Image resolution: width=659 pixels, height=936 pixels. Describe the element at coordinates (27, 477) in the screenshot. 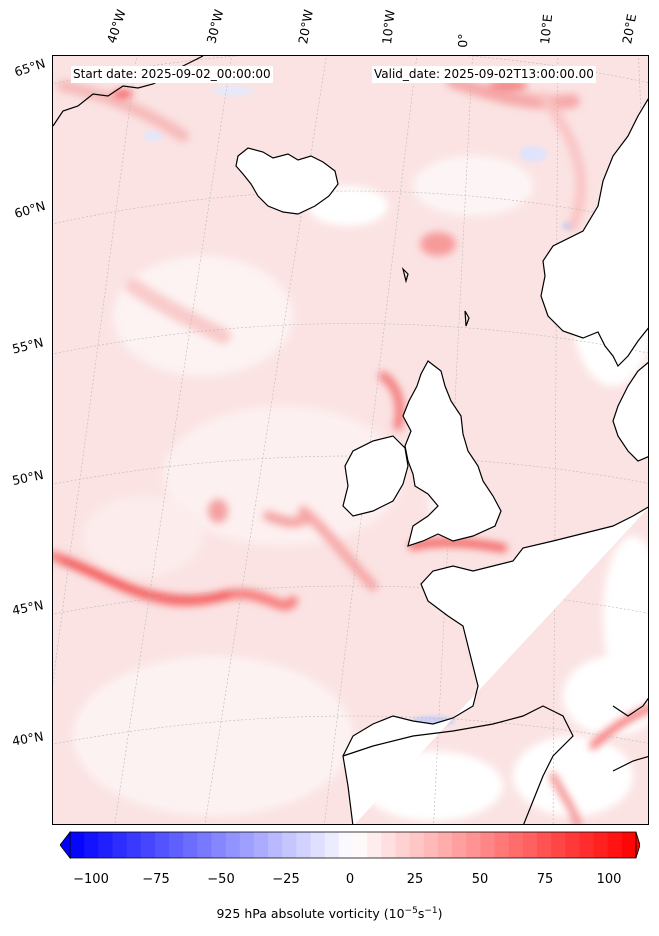

I see `lat-label-50n: 50°N` at that location.